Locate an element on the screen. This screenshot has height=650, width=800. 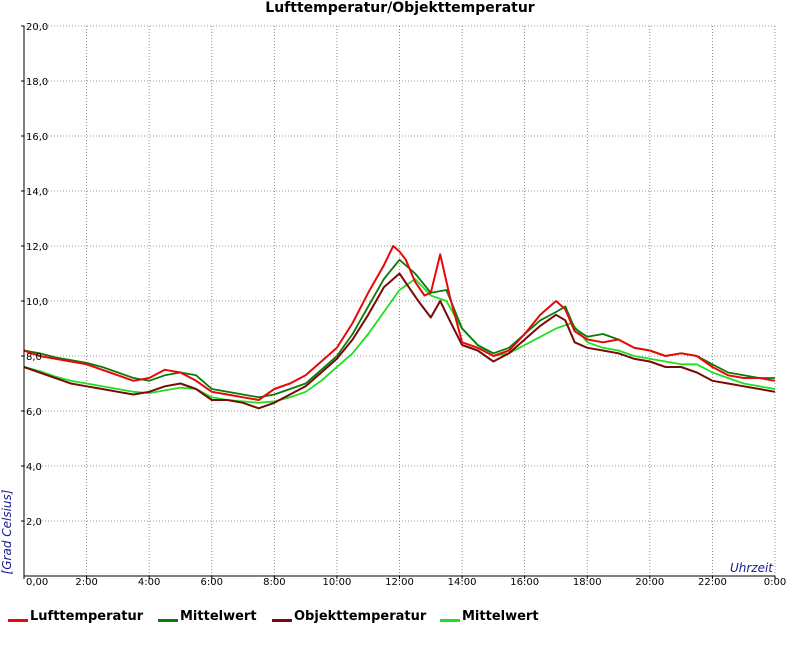
y-tick-label: 14,0 is located at coordinates (37, 192).